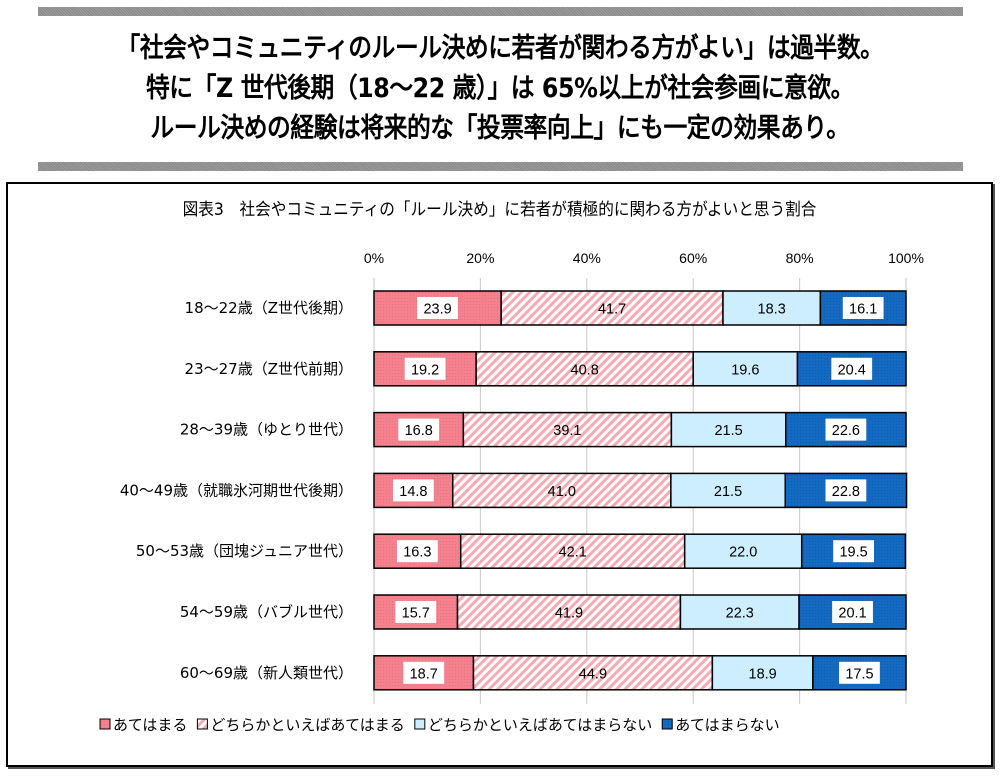 Image resolution: width=1000 pixels, height=777 pixels. Describe the element at coordinates (500, 48) in the screenshot. I see `headline-line-1: 「社会やコミュニティのルール決めに若者が関わる方がよい」は過半数。` at that location.